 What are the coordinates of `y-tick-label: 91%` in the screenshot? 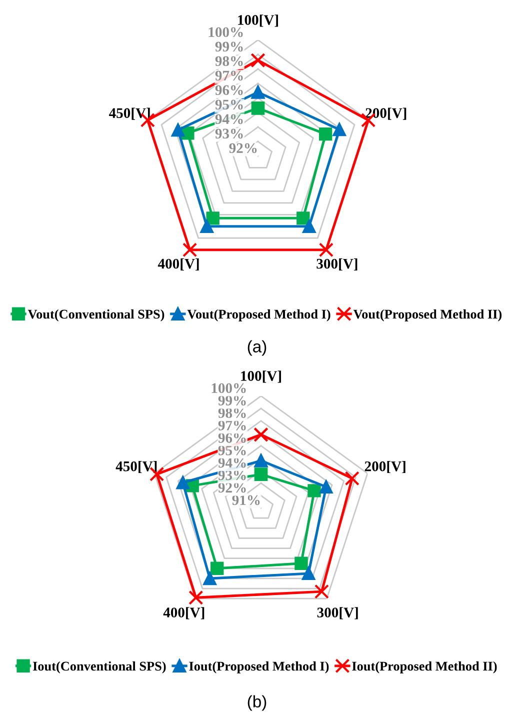 It's located at (246, 500).